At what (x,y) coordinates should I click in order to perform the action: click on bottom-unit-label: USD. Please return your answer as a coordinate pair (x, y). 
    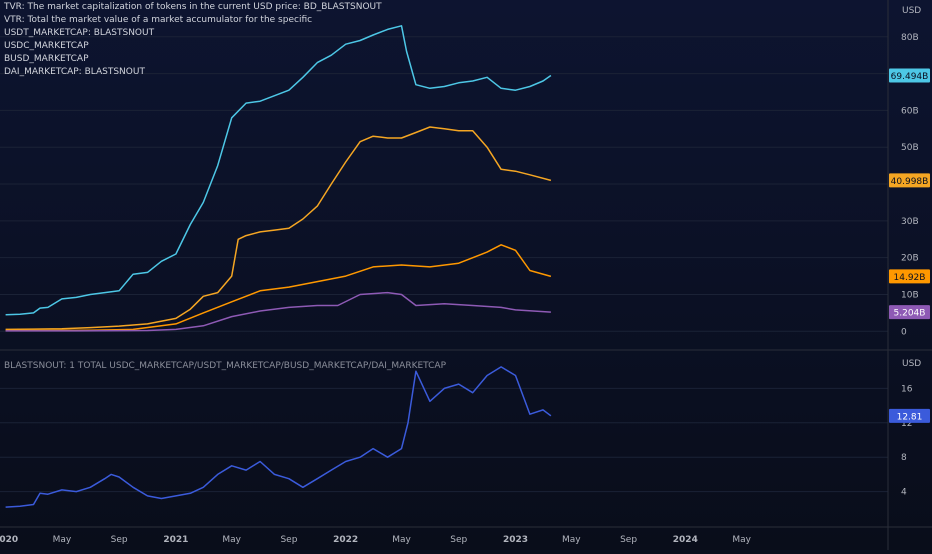
    Looking at the image, I should click on (911, 364).